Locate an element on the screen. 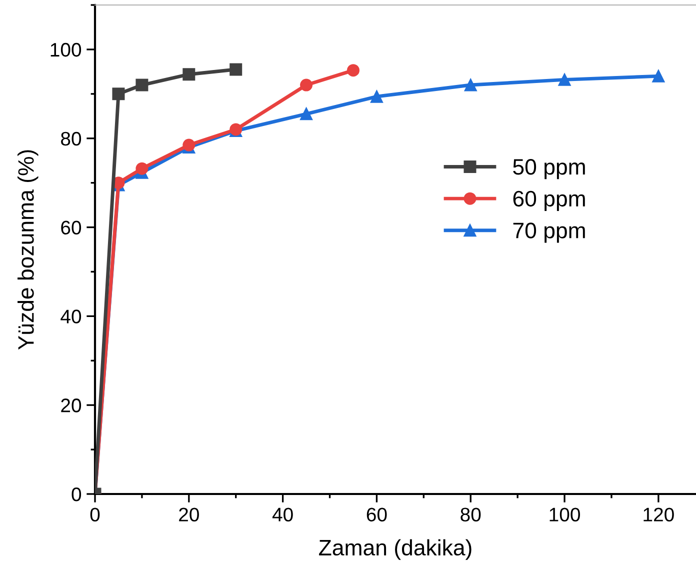  x-tick-label: 60 is located at coordinates (376, 515).